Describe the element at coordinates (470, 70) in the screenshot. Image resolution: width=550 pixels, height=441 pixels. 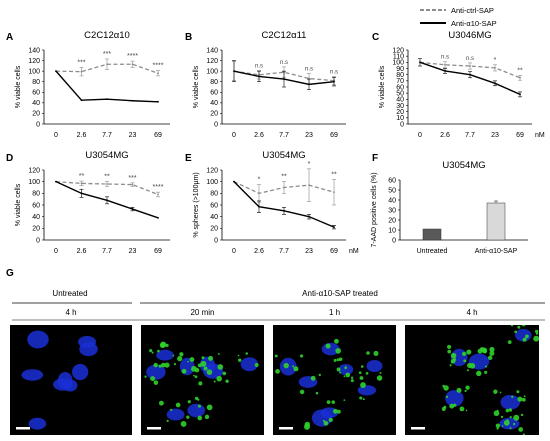
I see `ctrl-series-line-c` at that location.